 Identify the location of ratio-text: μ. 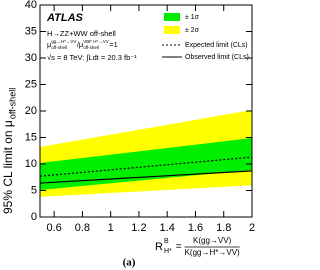
(49, 44).